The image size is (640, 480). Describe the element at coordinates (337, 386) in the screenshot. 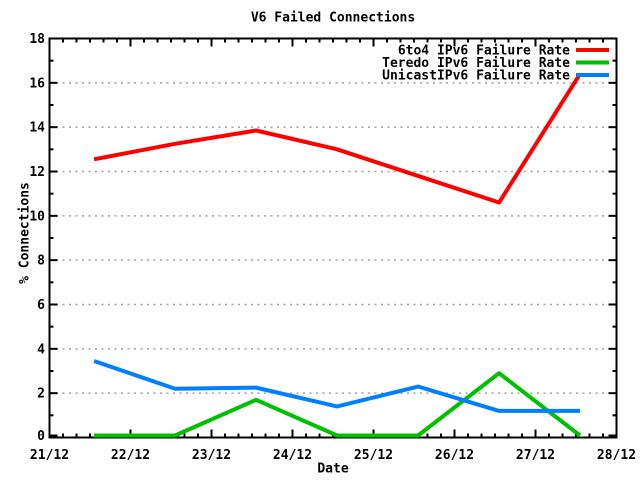

I see `series-line-unicast` at that location.